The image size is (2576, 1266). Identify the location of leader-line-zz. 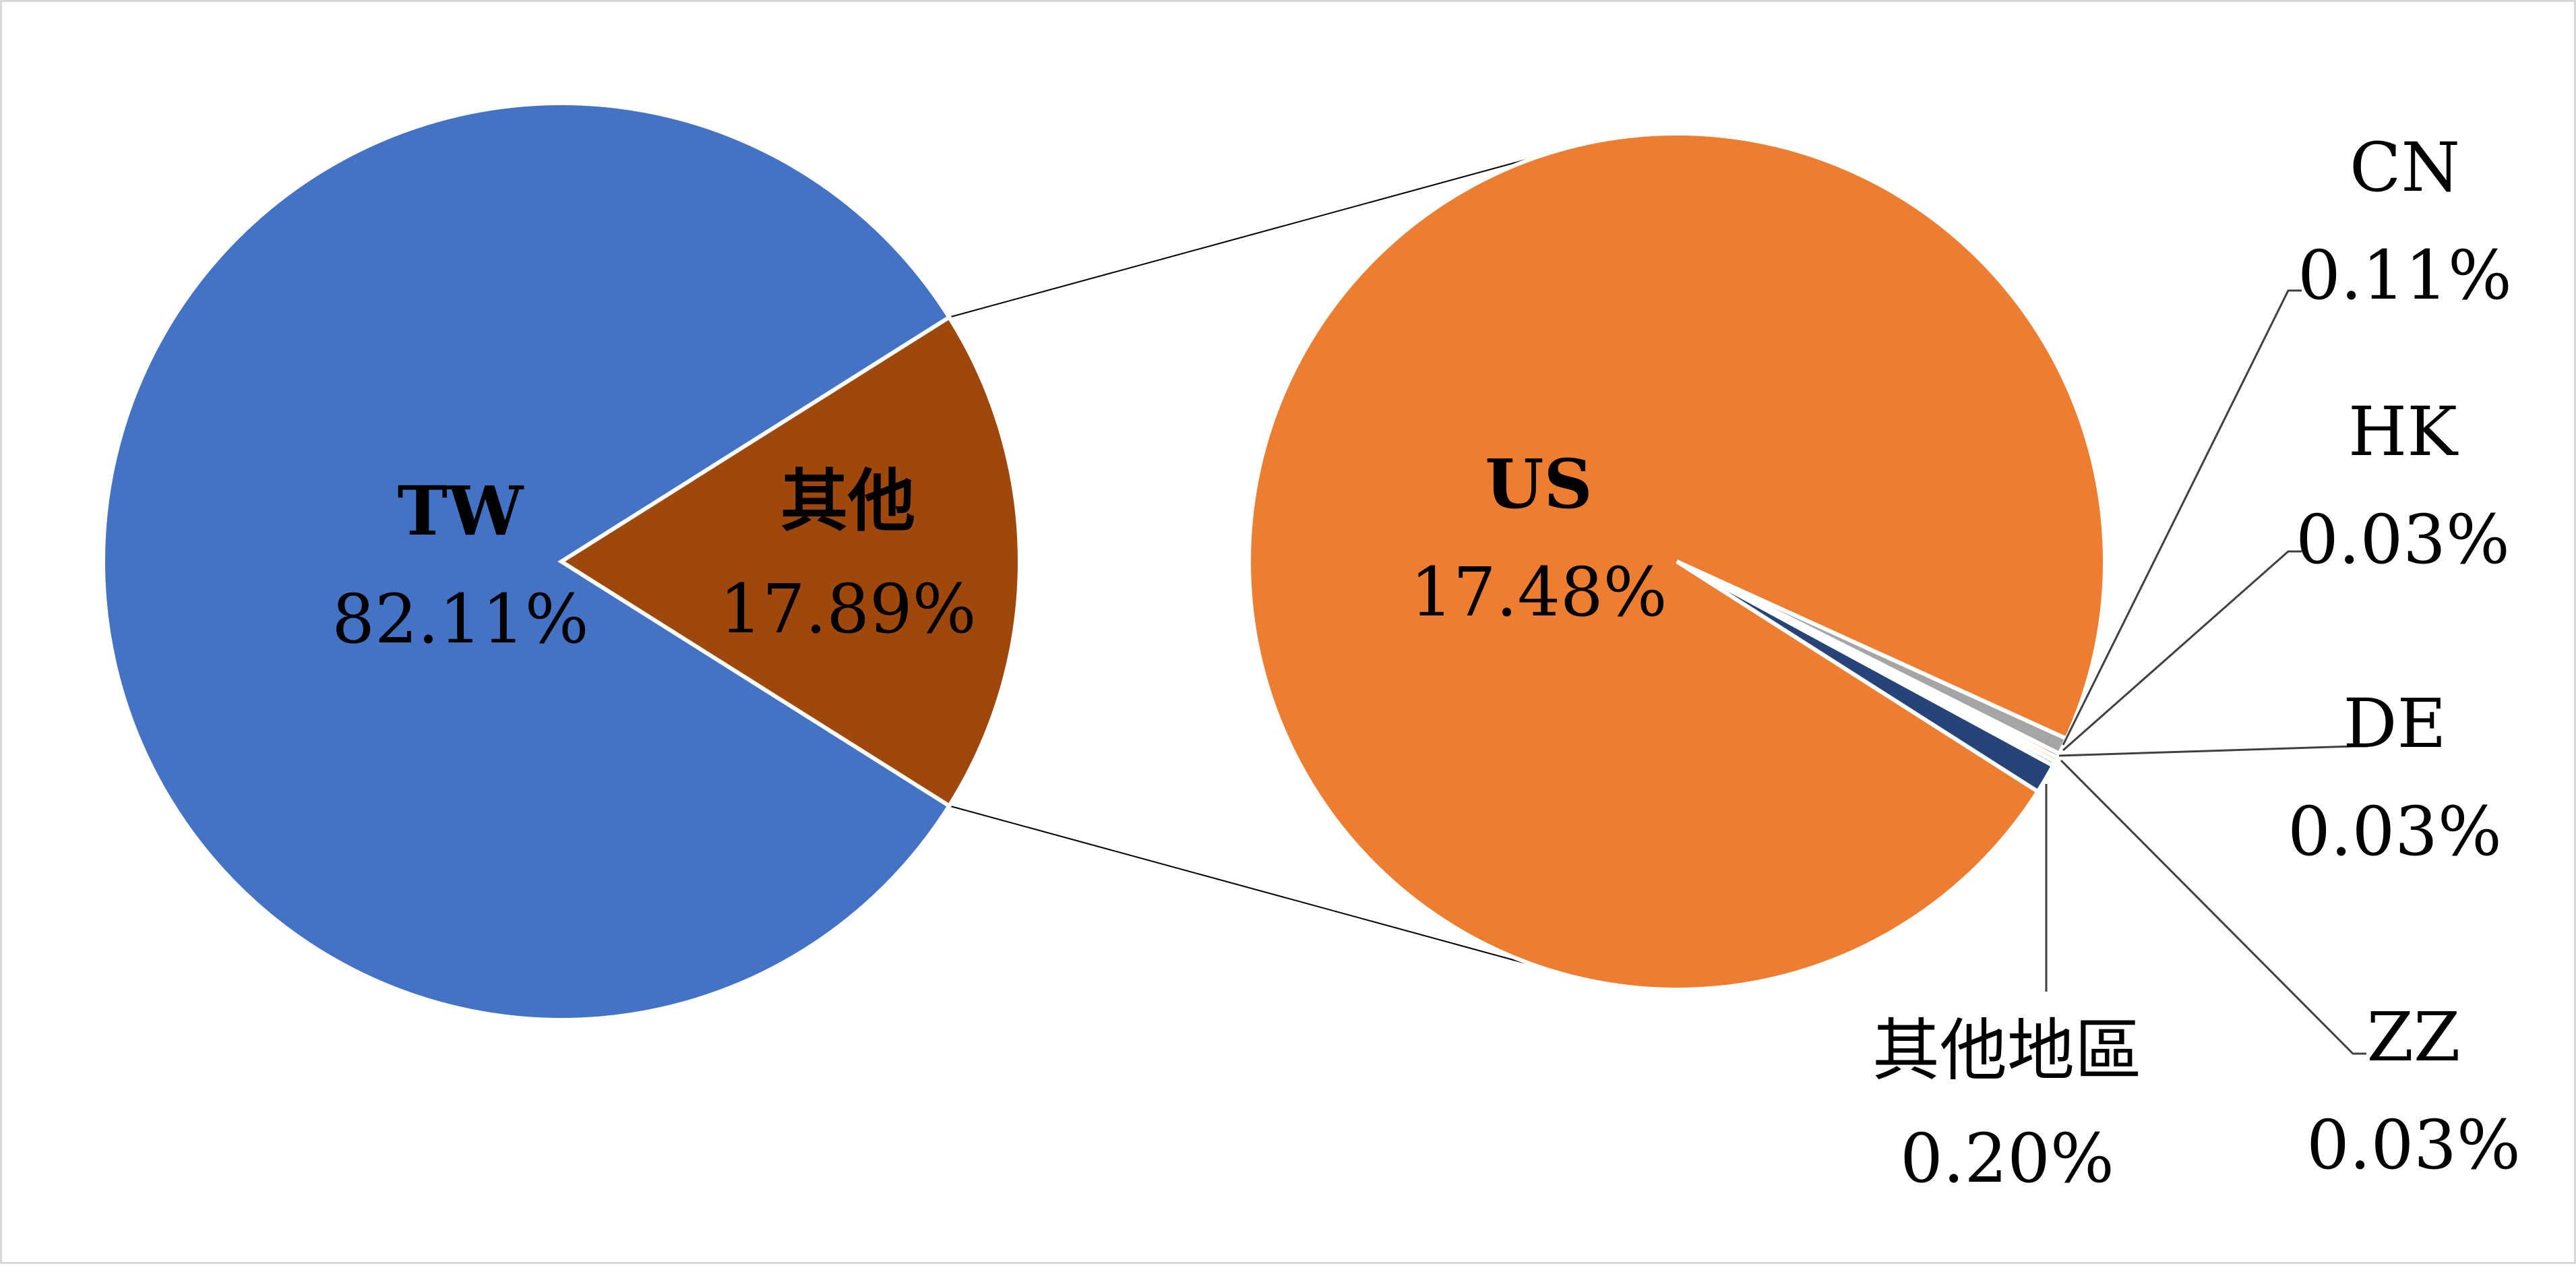
(2213, 907).